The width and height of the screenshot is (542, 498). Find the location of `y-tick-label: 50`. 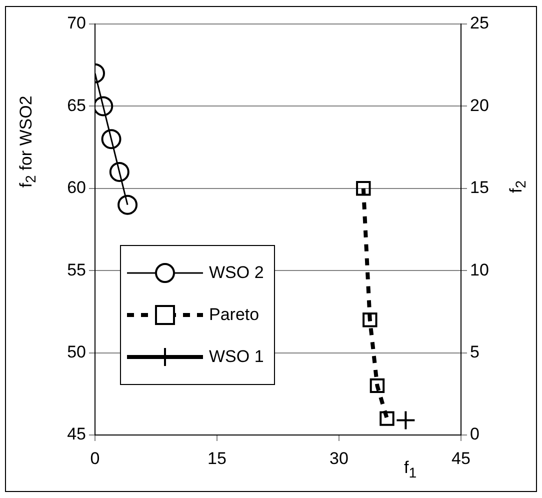

y-tick-label: 50 is located at coordinates (76, 352).